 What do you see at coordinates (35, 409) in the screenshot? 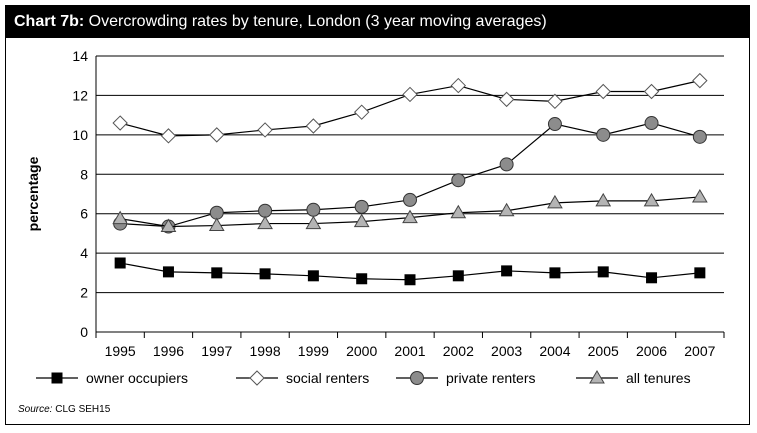
I see `source-label: Source:` at bounding box center [35, 409].